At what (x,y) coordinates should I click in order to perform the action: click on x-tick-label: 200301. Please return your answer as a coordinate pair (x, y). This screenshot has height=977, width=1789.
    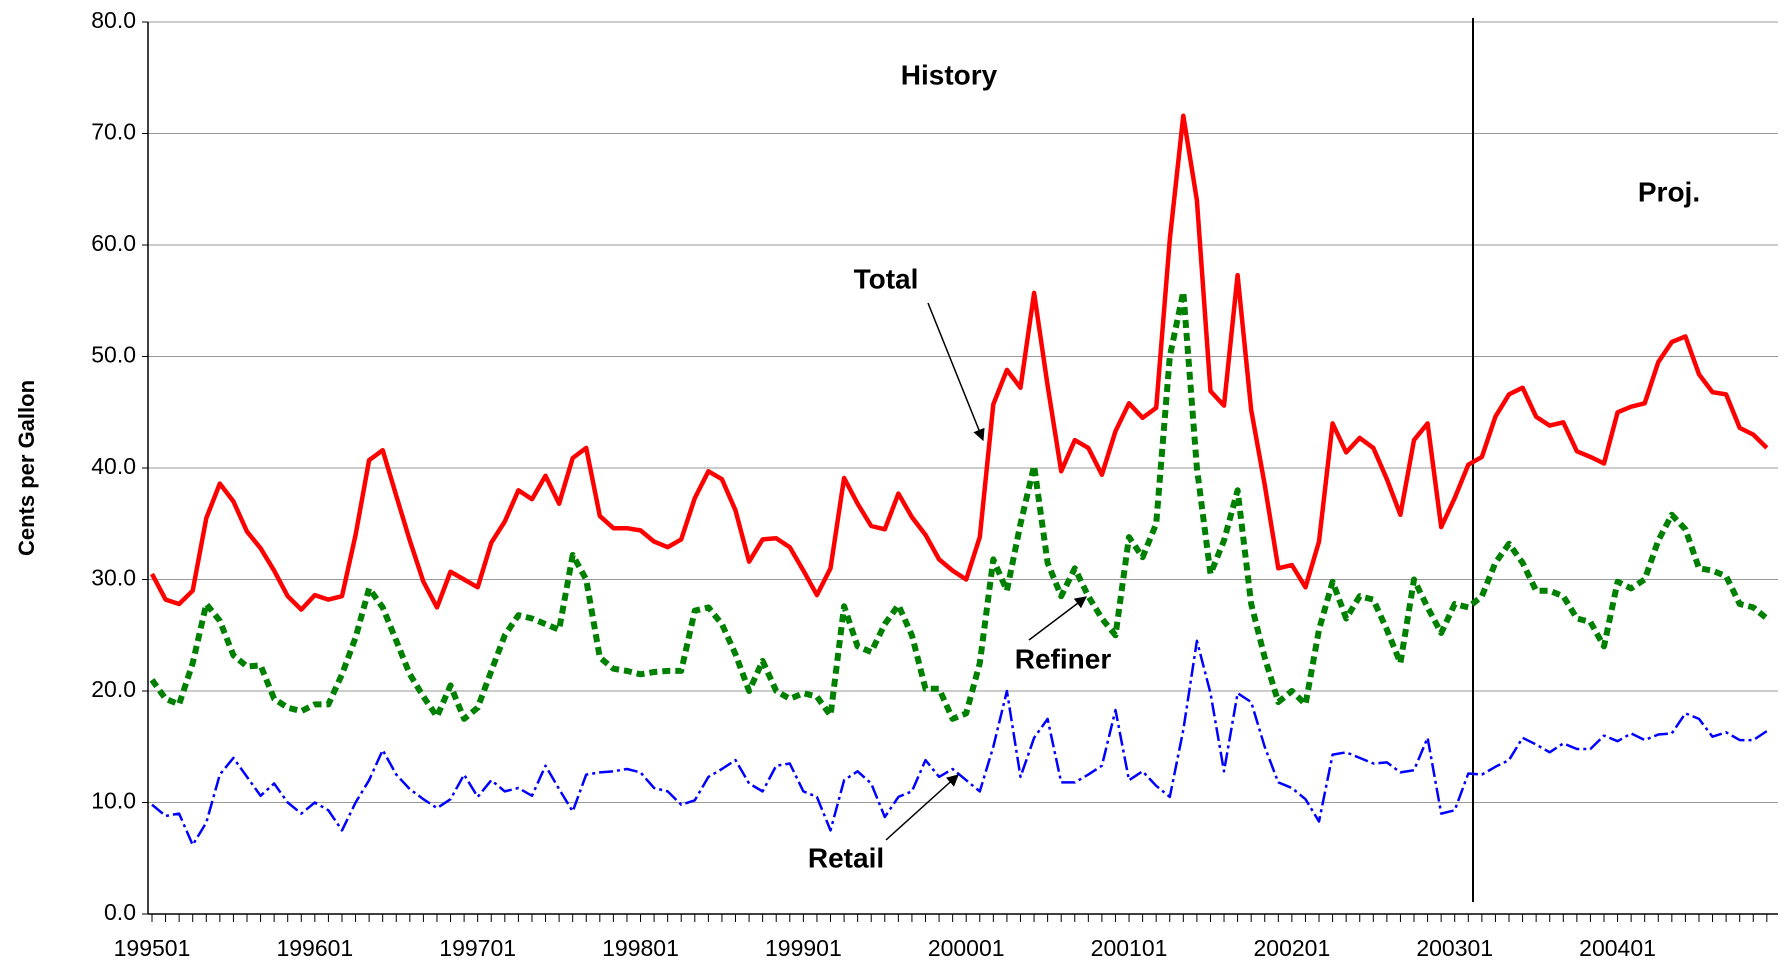
    Looking at the image, I should click on (1454, 948).